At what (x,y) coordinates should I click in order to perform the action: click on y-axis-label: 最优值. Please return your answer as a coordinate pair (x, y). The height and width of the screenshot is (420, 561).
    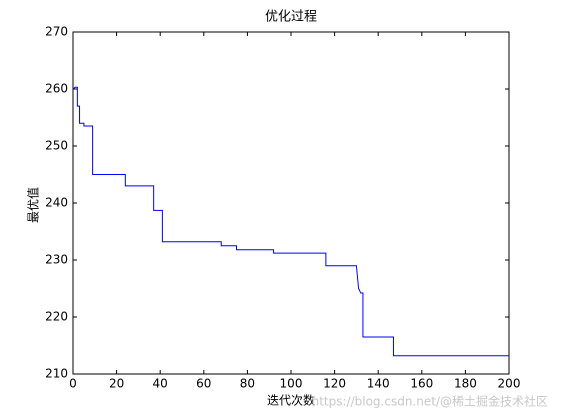
    Looking at the image, I should click on (33, 205).